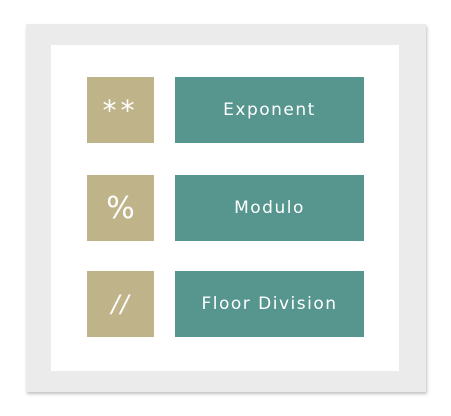  What do you see at coordinates (269, 208) in the screenshot?
I see `operator-label: Modulo` at bounding box center [269, 208].